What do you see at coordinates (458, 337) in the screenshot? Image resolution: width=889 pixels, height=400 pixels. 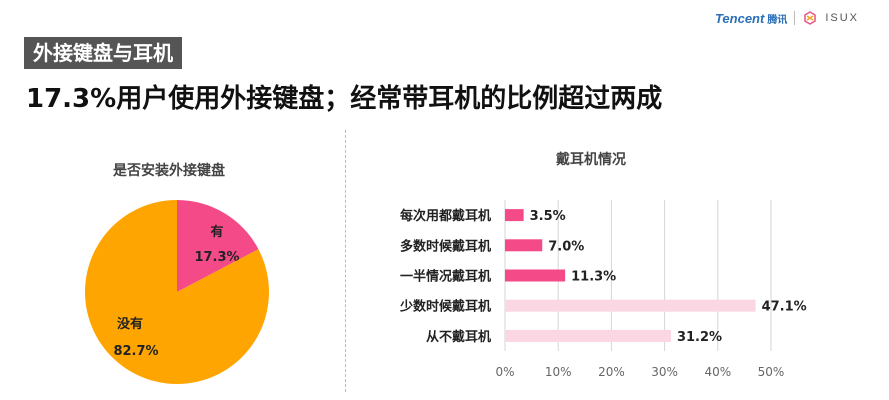 I see `category-label: 从不戴耳机` at bounding box center [458, 337].